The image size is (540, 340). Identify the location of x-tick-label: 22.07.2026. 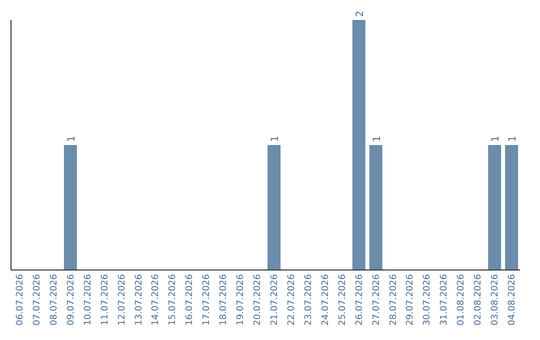
(291, 300).